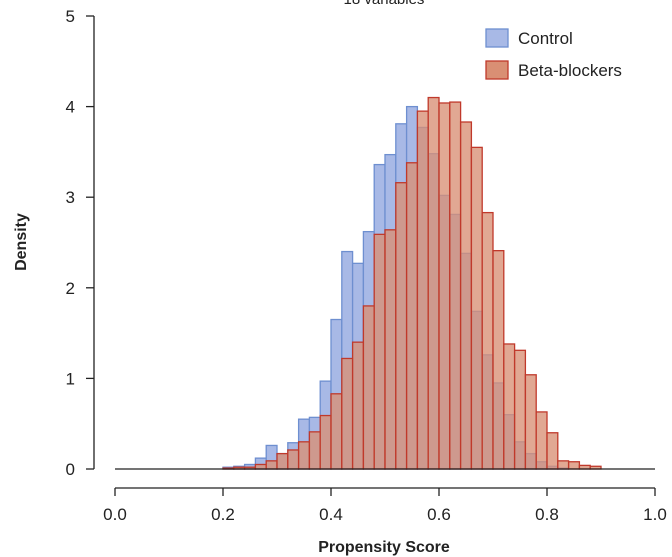  Describe the element at coordinates (545, 38) in the screenshot. I see `legend-label-control: Control` at that location.